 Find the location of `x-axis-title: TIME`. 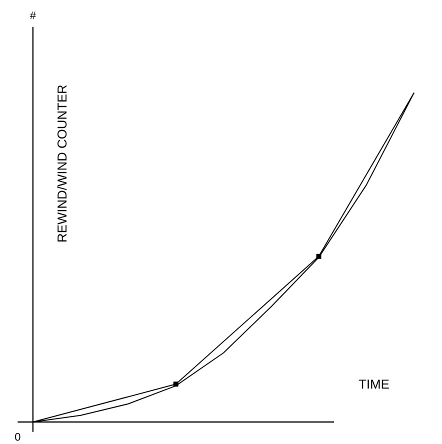

x-axis-title: TIME is located at coordinates (373, 384).